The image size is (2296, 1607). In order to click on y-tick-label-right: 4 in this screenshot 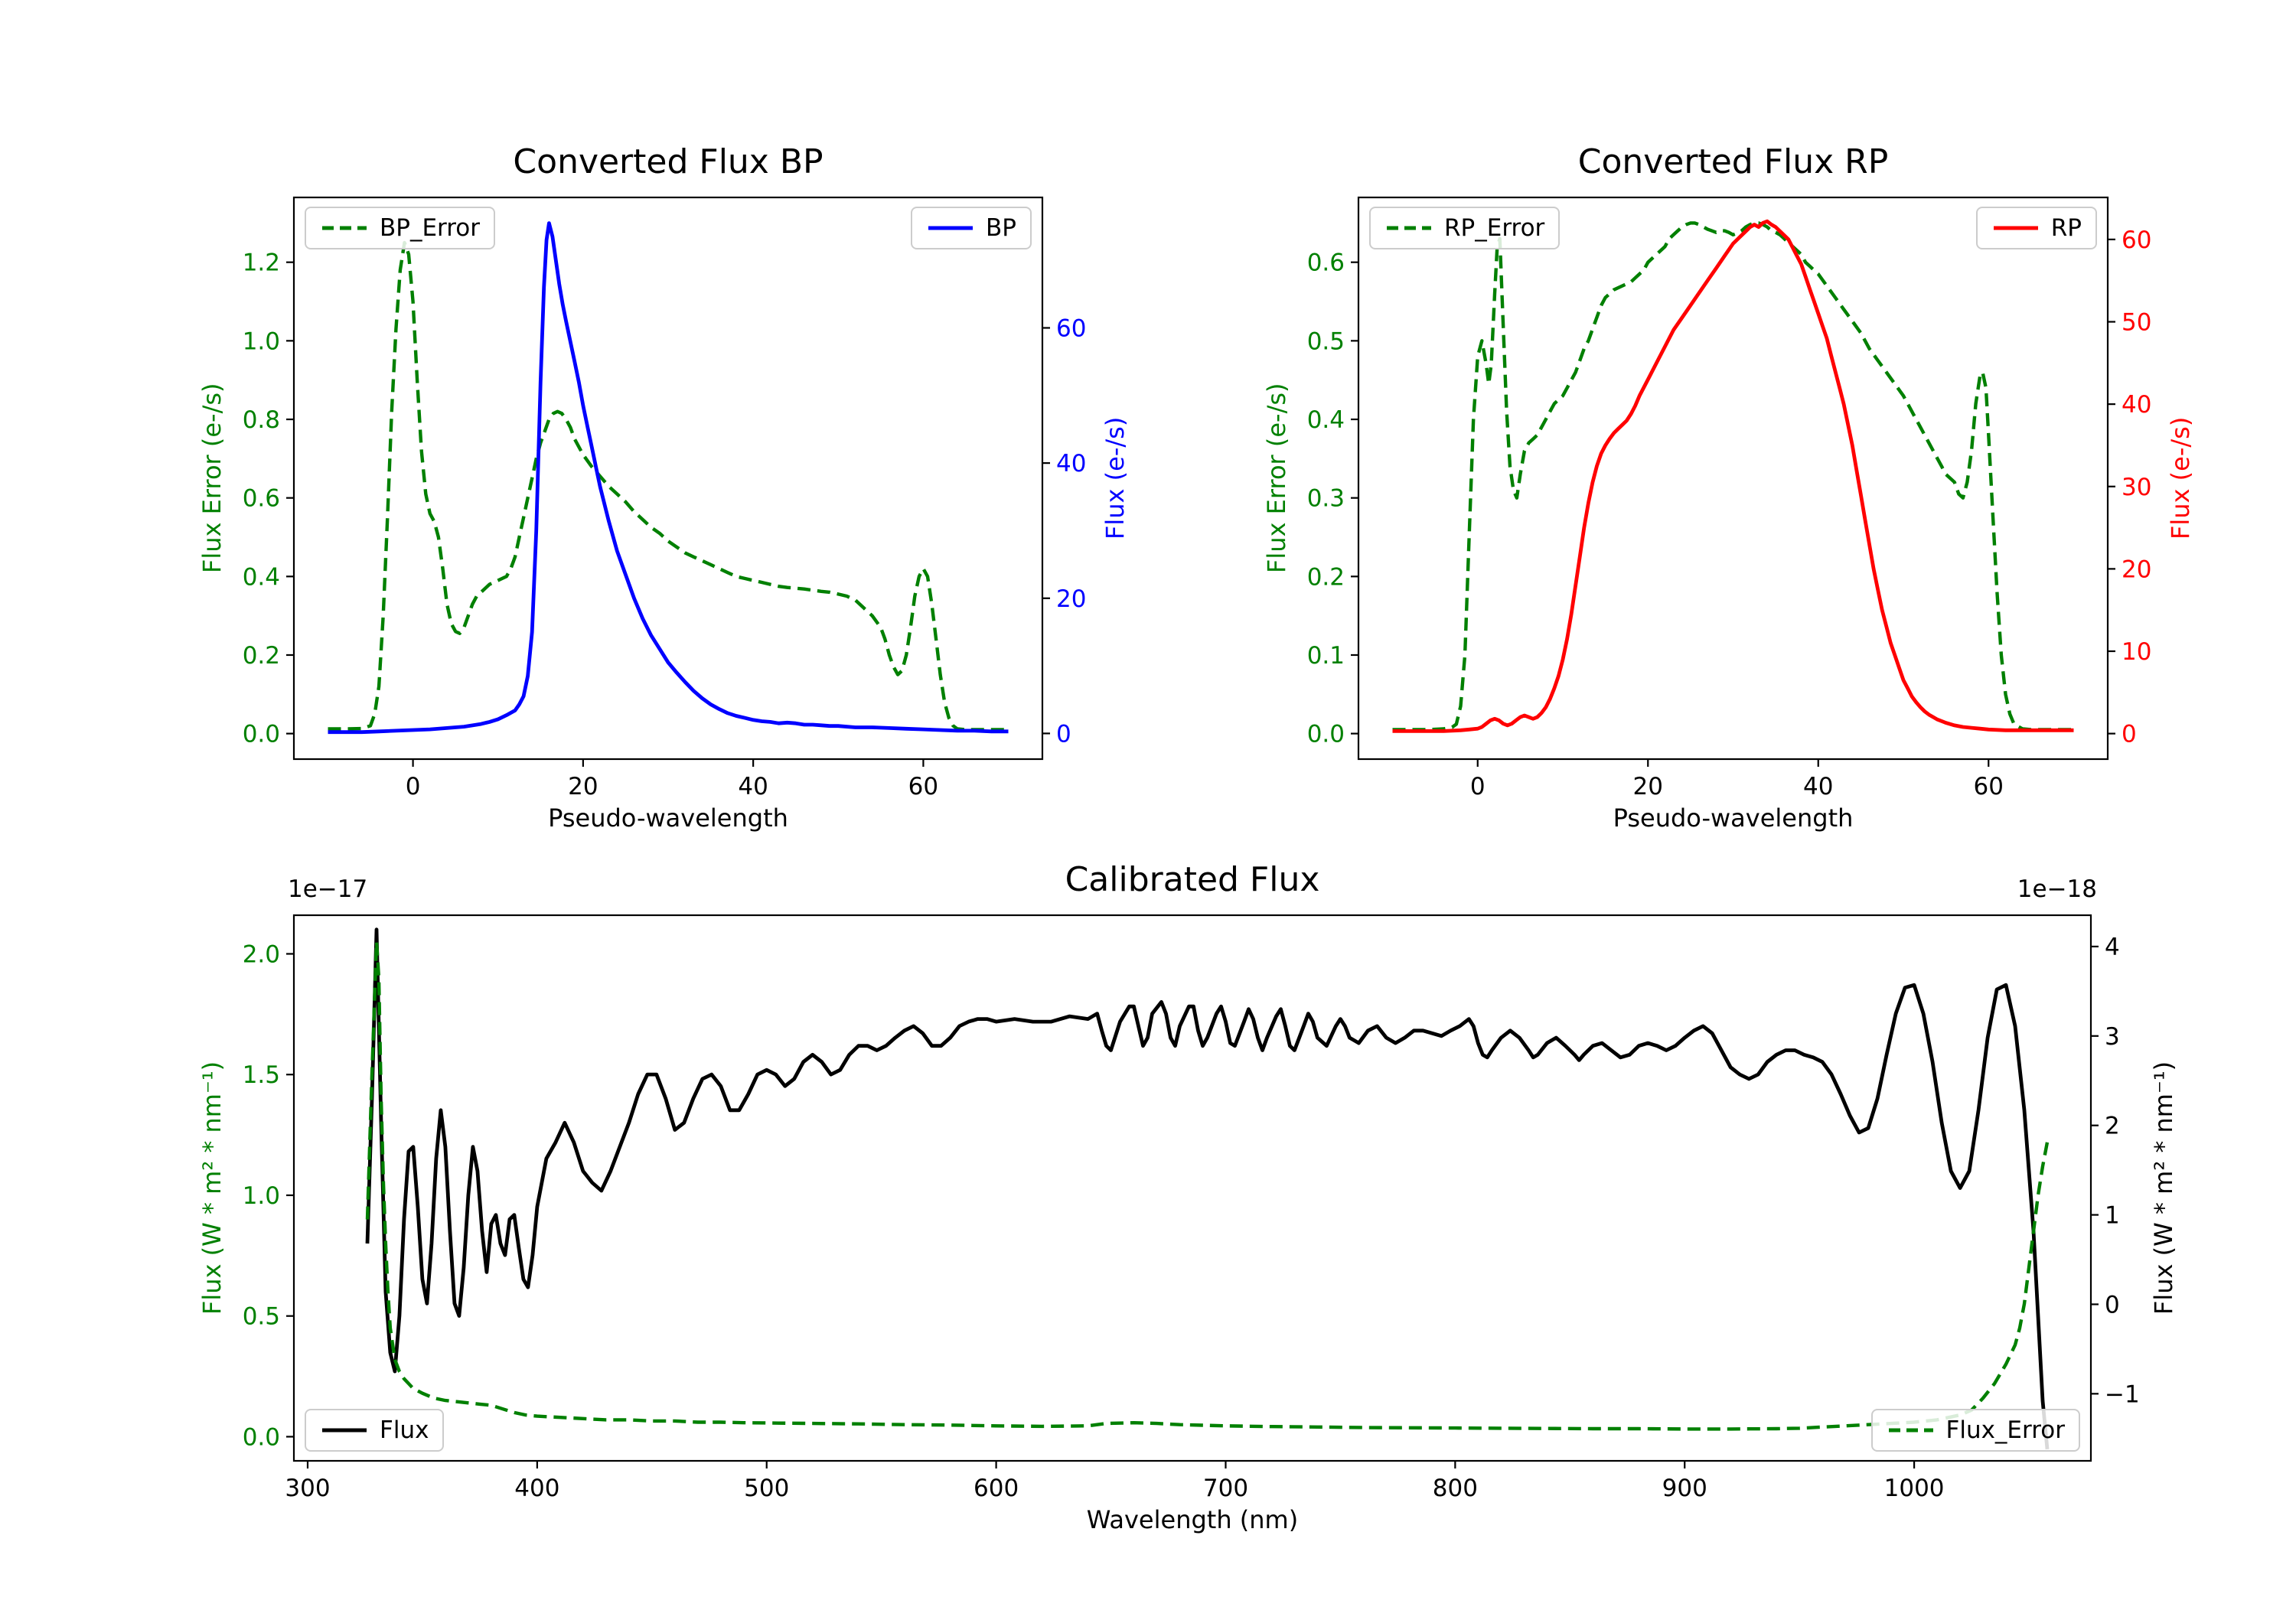, I will do `click(2112, 947)`.